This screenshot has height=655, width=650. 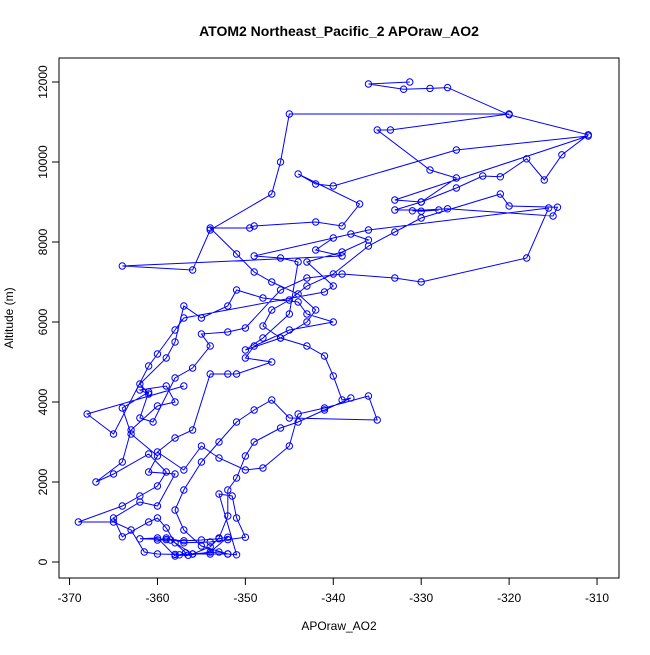 What do you see at coordinates (70, 598) in the screenshot?
I see `x-tick-label: -370` at bounding box center [70, 598].